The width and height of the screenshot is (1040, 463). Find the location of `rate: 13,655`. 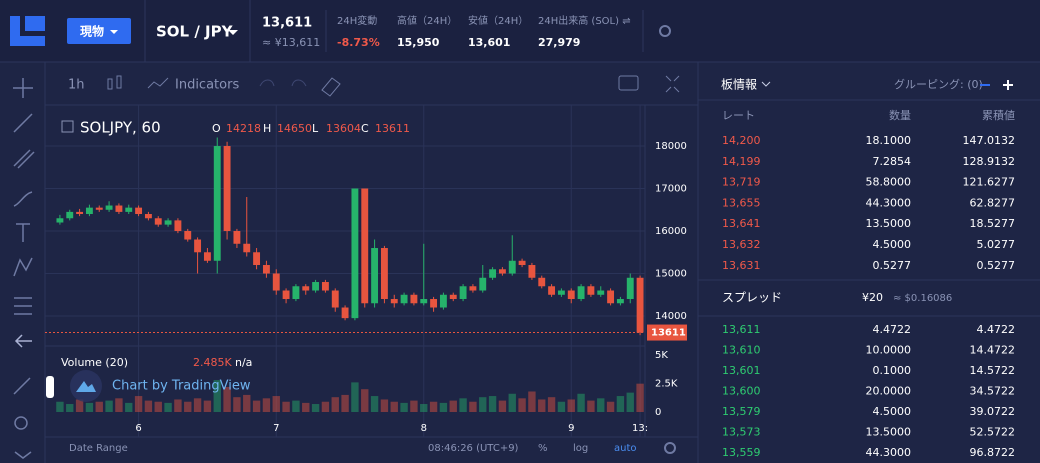

rate: 13,655 is located at coordinates (741, 202).